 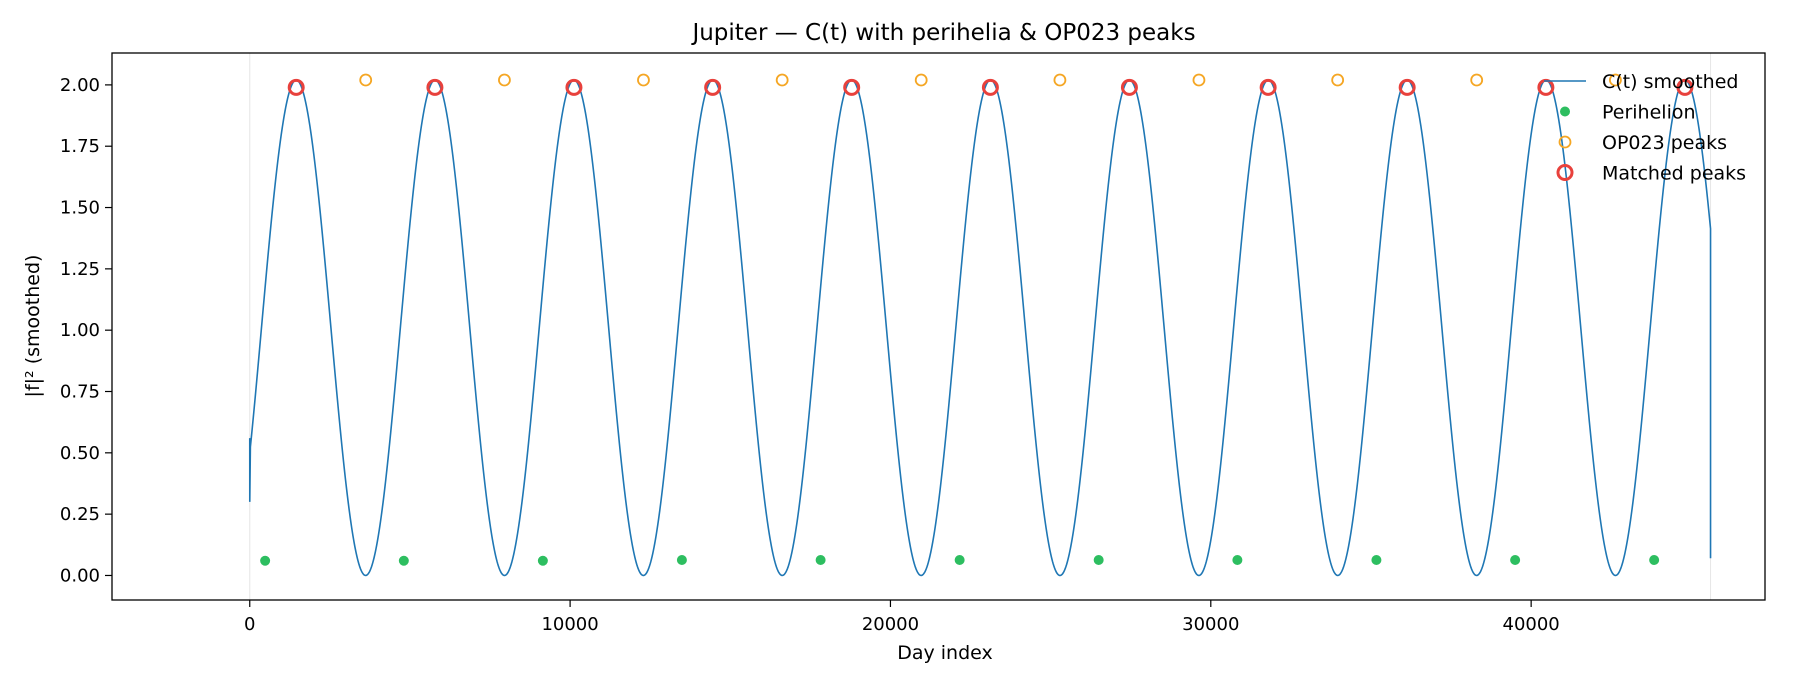 What do you see at coordinates (80, 146) in the screenshot?
I see `y-tick-label-7: 1.75` at bounding box center [80, 146].